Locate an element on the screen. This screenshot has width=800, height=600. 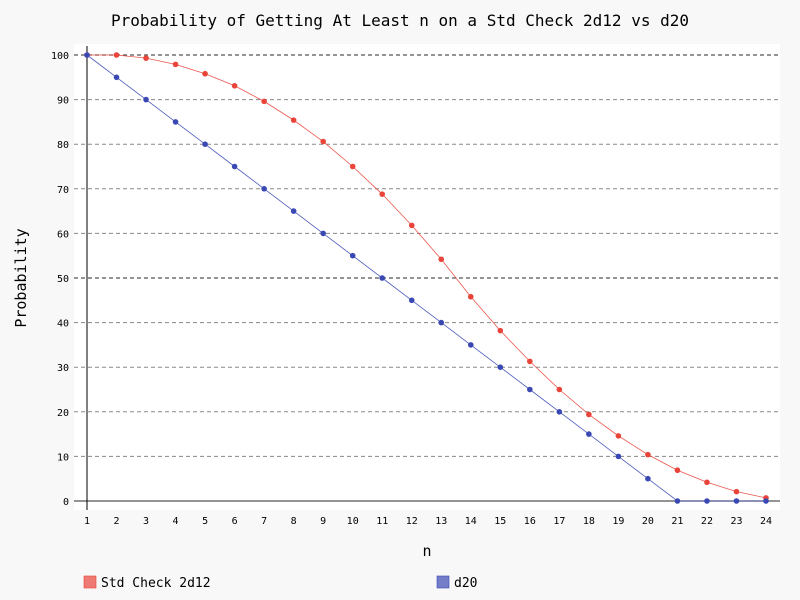
y-tick-label-0: 0 is located at coordinates (66, 502).